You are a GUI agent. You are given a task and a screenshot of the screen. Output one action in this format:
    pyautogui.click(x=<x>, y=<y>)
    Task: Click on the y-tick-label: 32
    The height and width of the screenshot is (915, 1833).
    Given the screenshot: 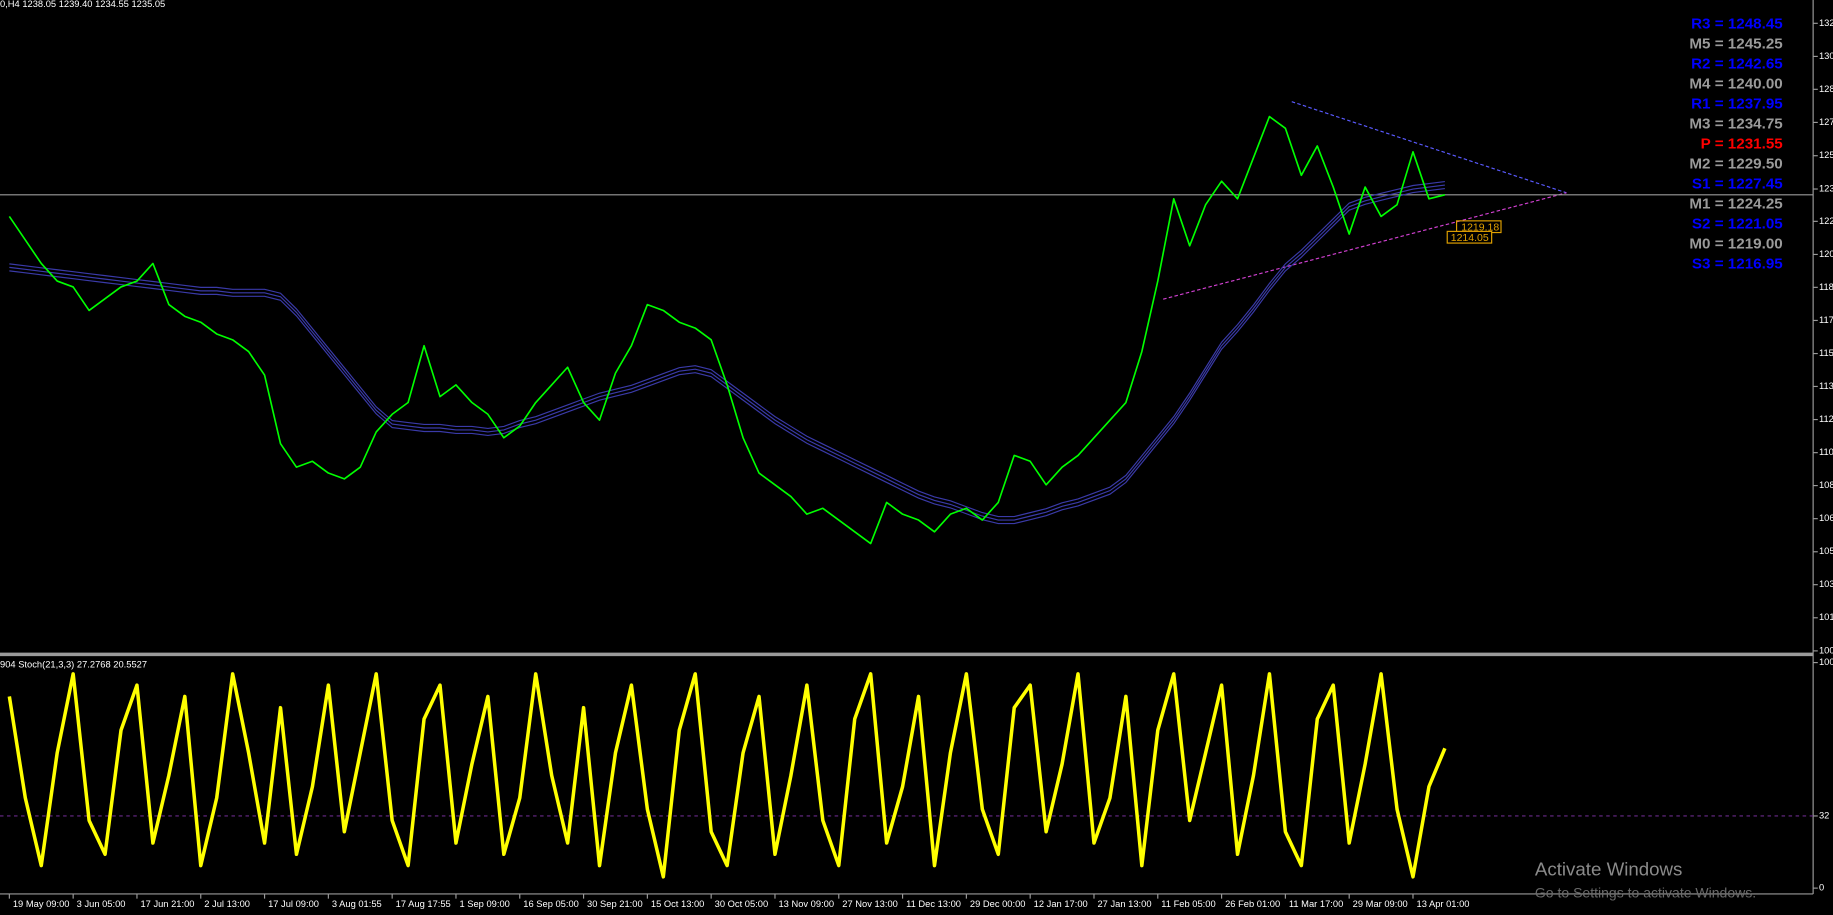 What is the action you would take?
    pyautogui.click(x=1824, y=815)
    